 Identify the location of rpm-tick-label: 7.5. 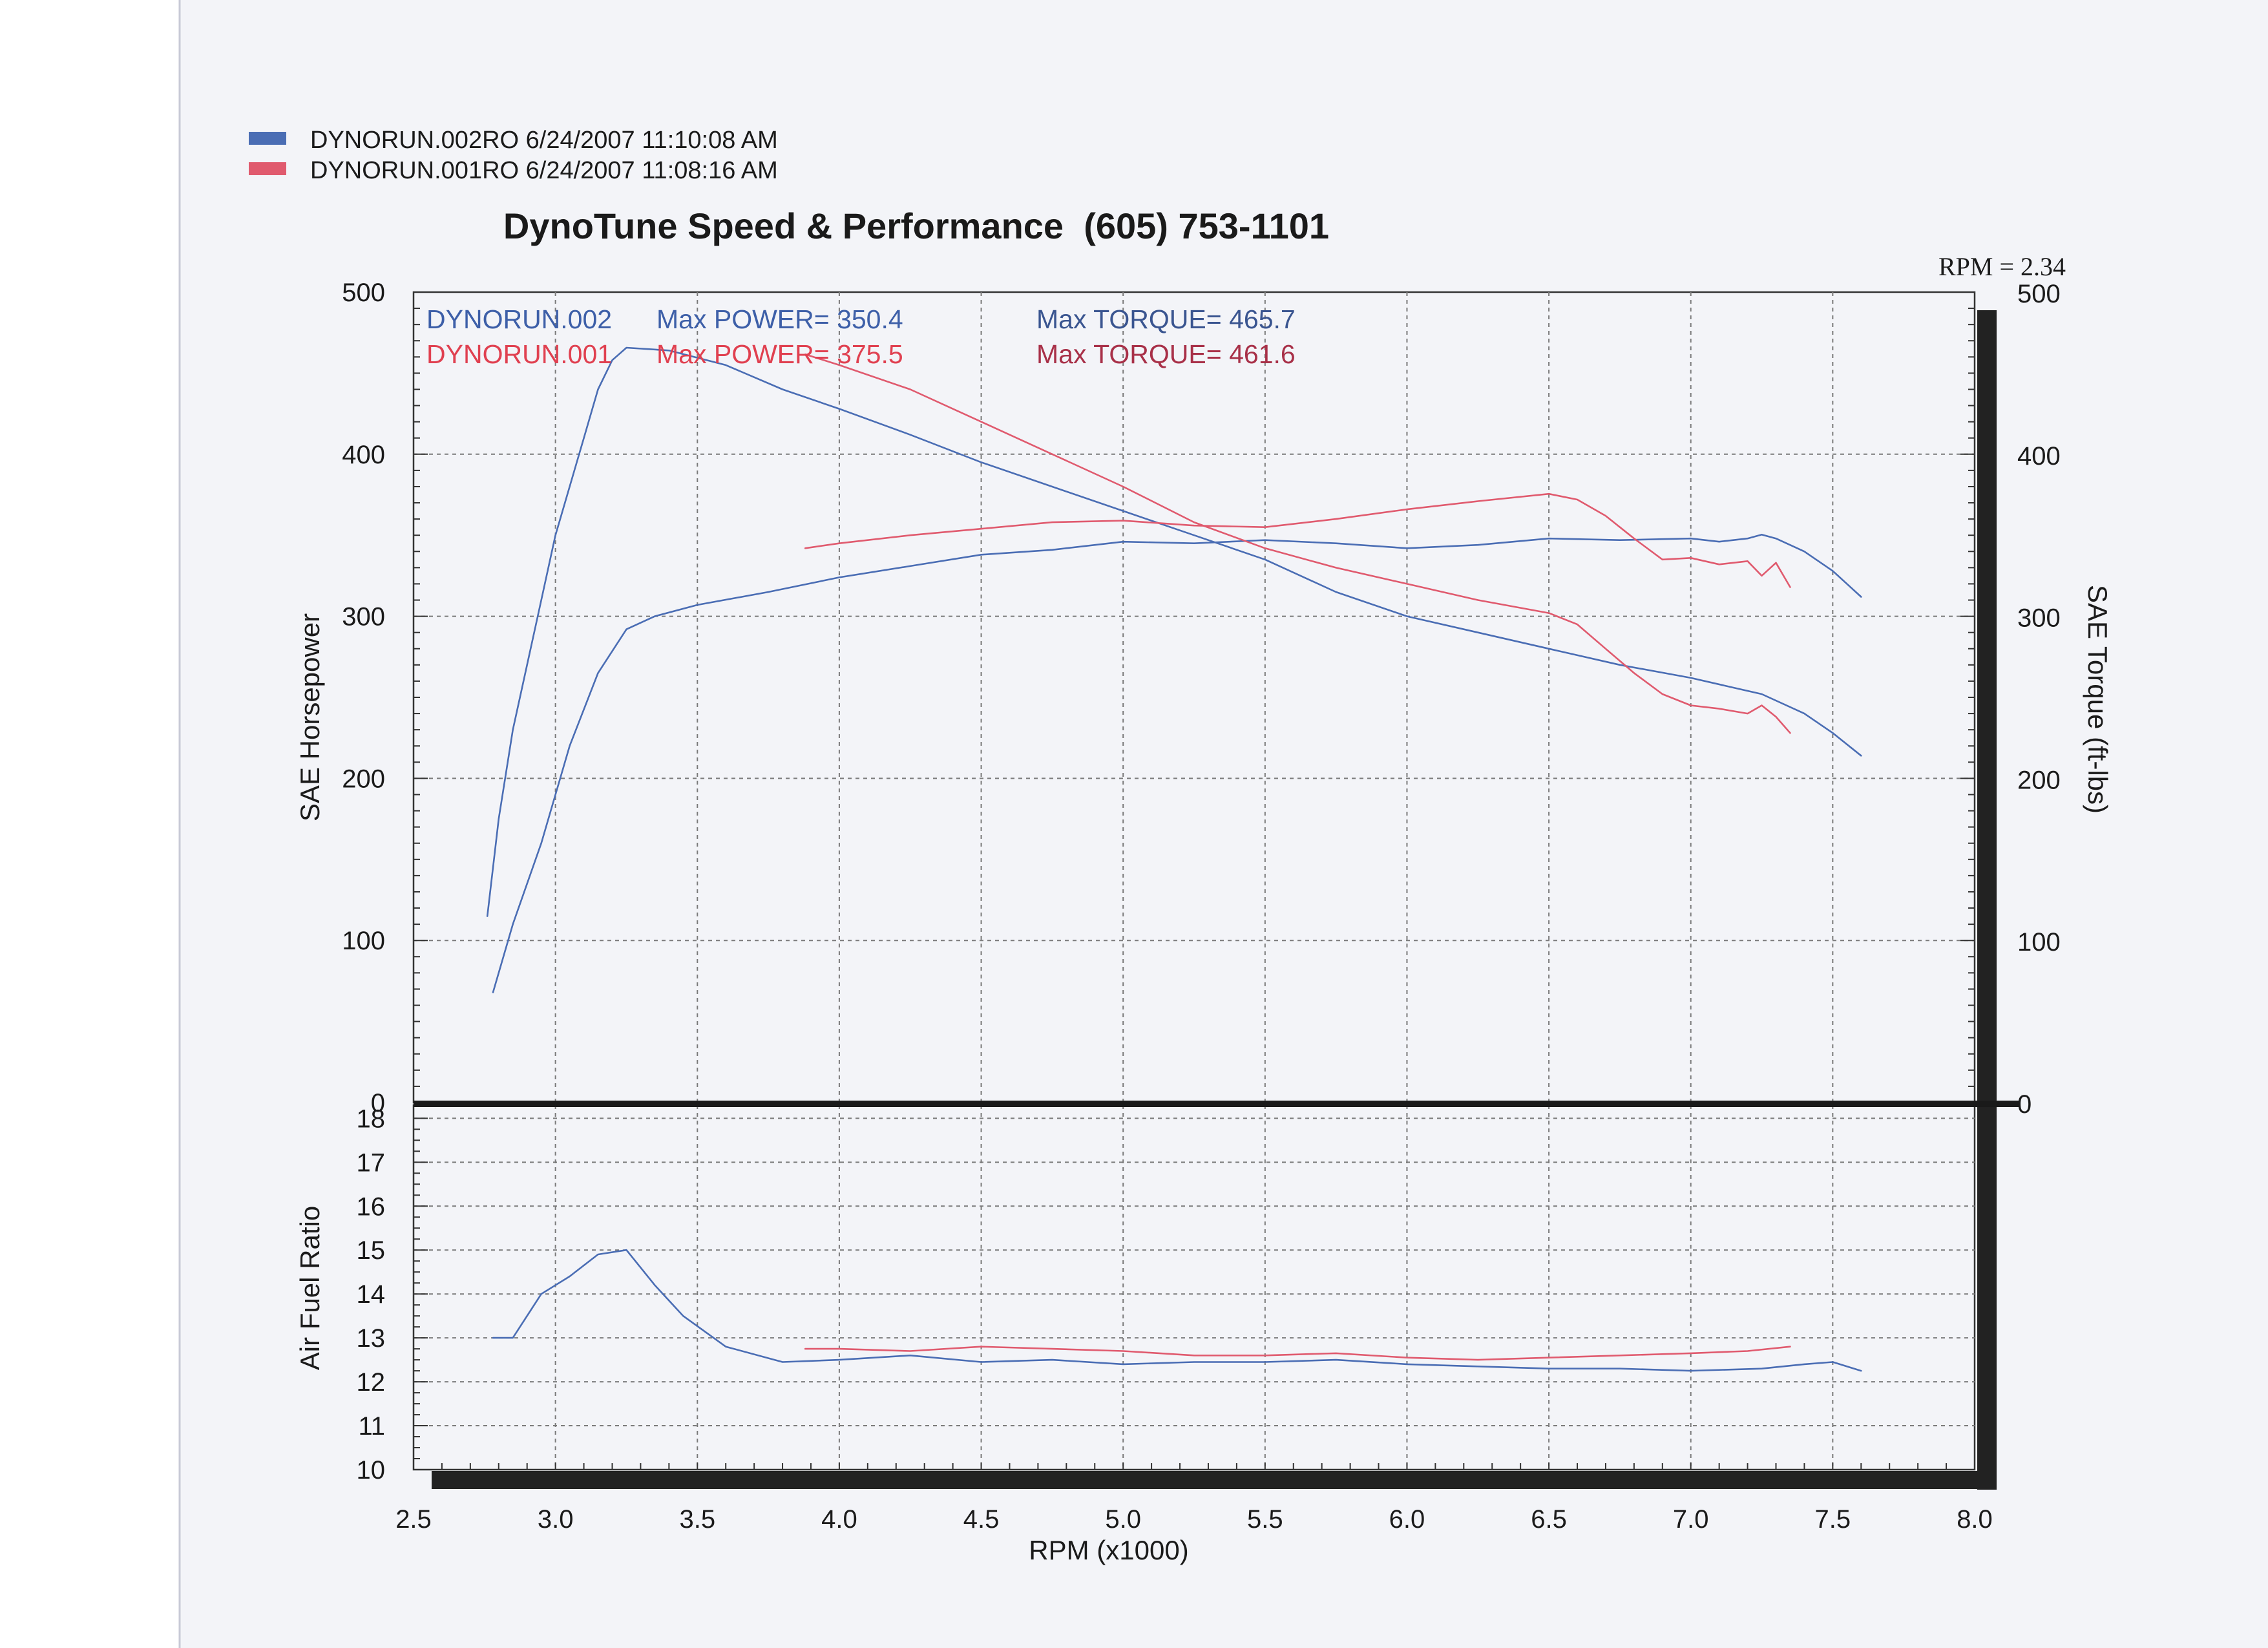
(1833, 1519).